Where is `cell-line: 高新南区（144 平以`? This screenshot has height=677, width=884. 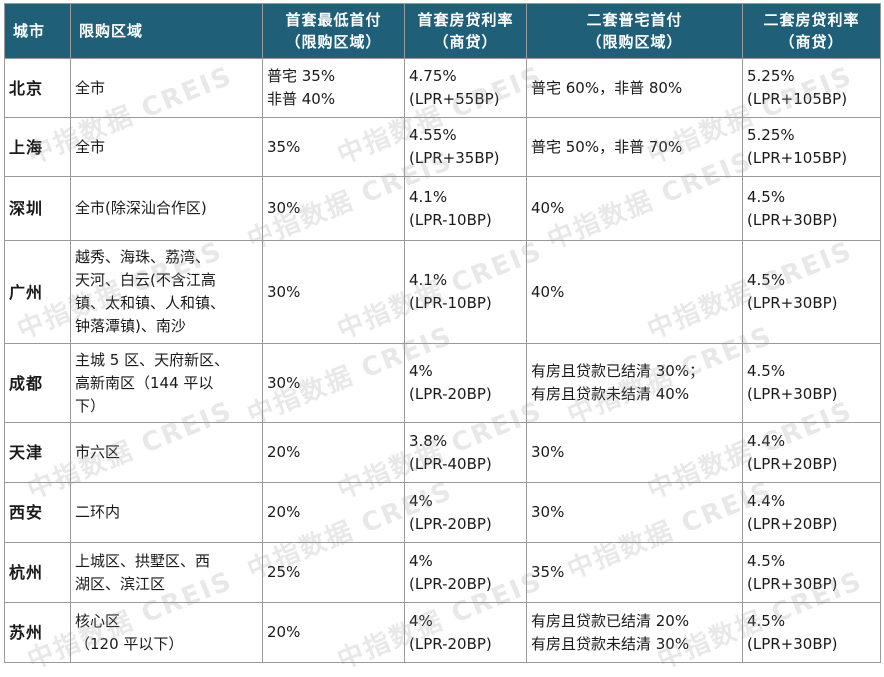
cell-line: 高新南区（144 平以 is located at coordinates (144, 382).